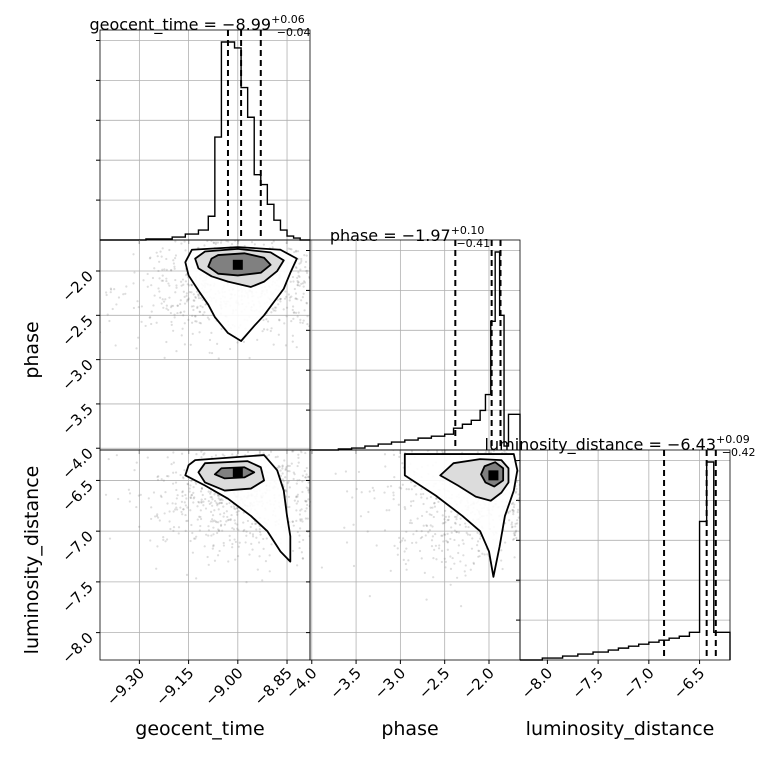 The height and width of the screenshot is (760, 760). Describe the element at coordinates (223, 686) in the screenshot. I see `xtick-label-geocent-time-2: −9.00` at that location.